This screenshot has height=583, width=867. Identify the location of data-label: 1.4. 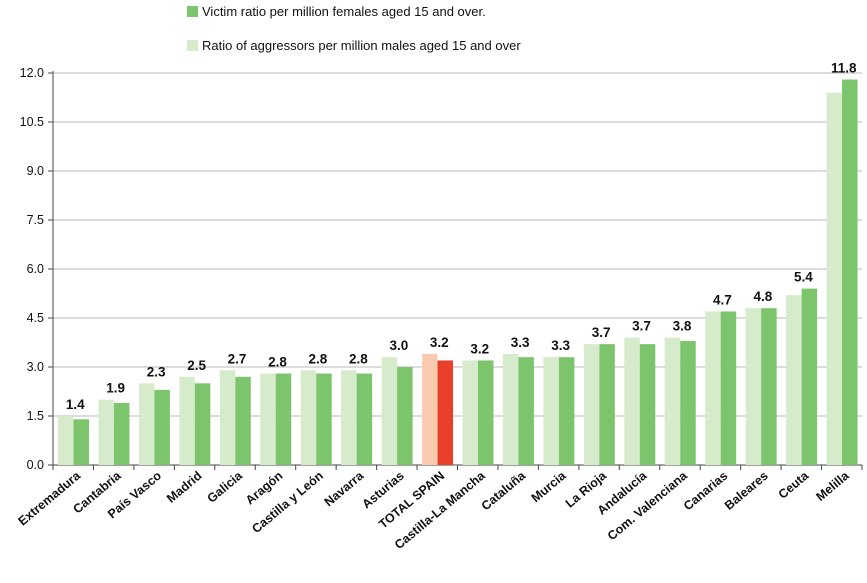
(75, 404).